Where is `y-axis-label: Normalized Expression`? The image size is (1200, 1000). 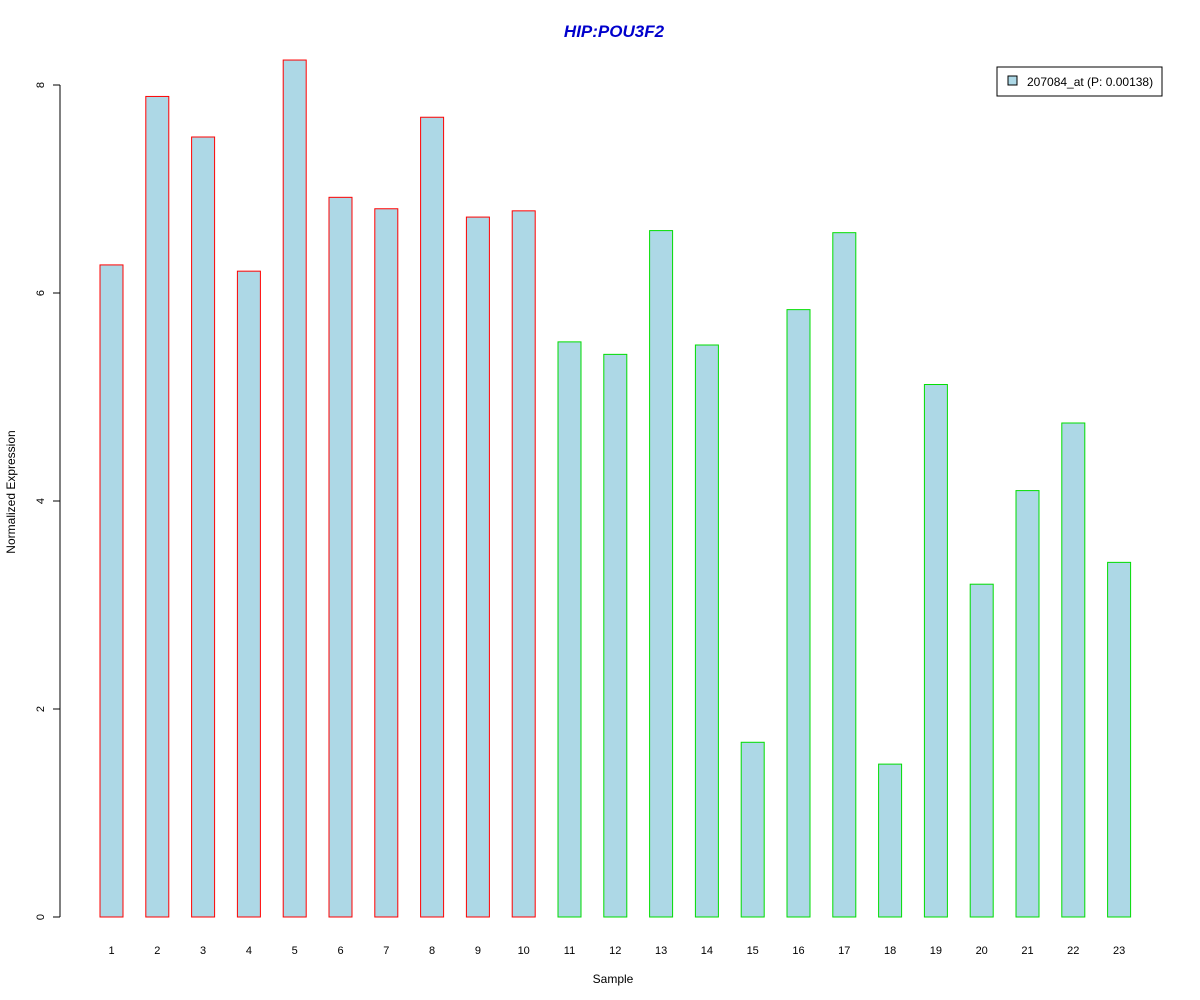
y-axis-label: Normalized Expression is located at coordinates (11, 491).